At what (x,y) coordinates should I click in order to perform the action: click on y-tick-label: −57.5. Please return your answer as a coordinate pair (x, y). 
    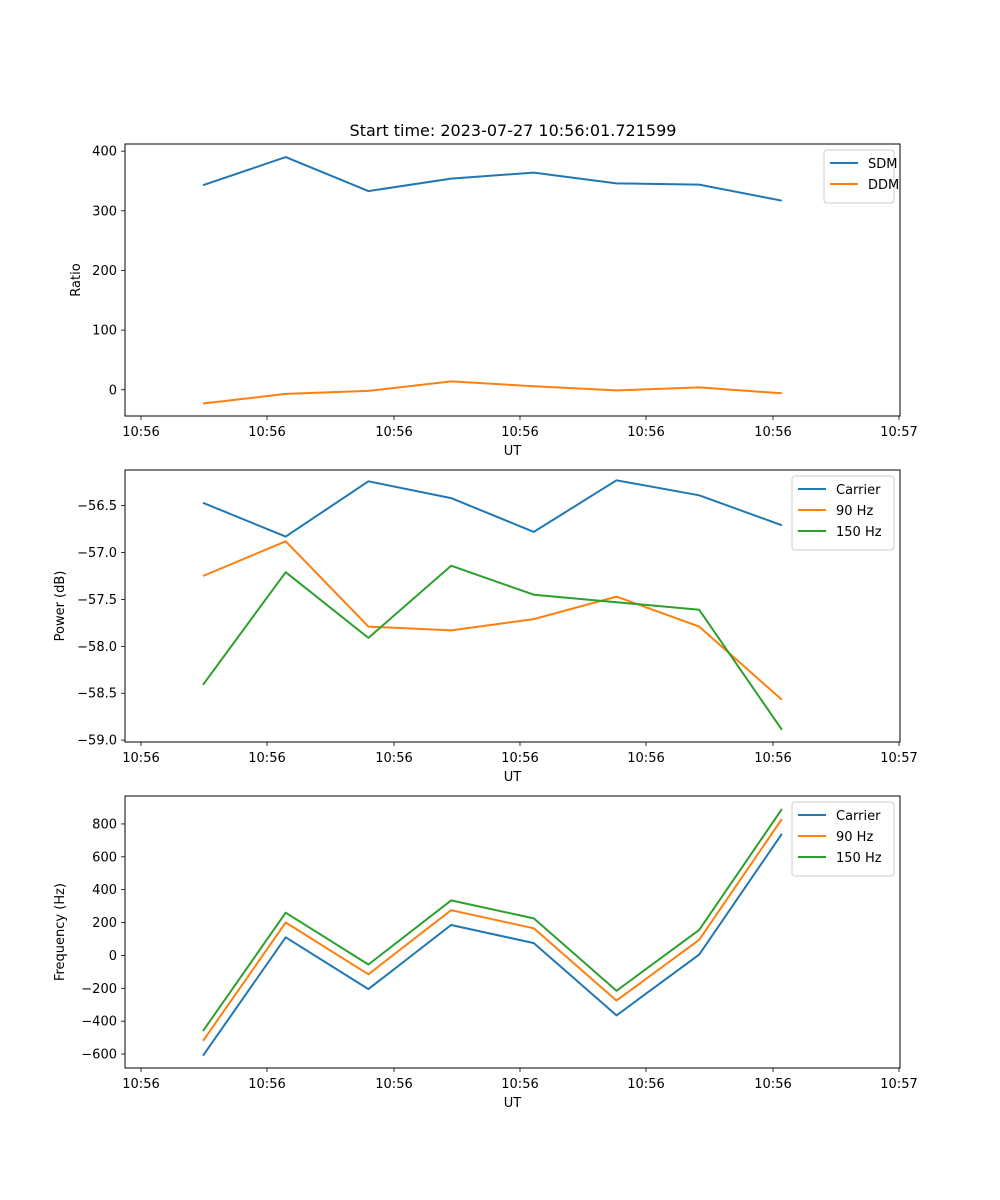
    Looking at the image, I should click on (97, 600).